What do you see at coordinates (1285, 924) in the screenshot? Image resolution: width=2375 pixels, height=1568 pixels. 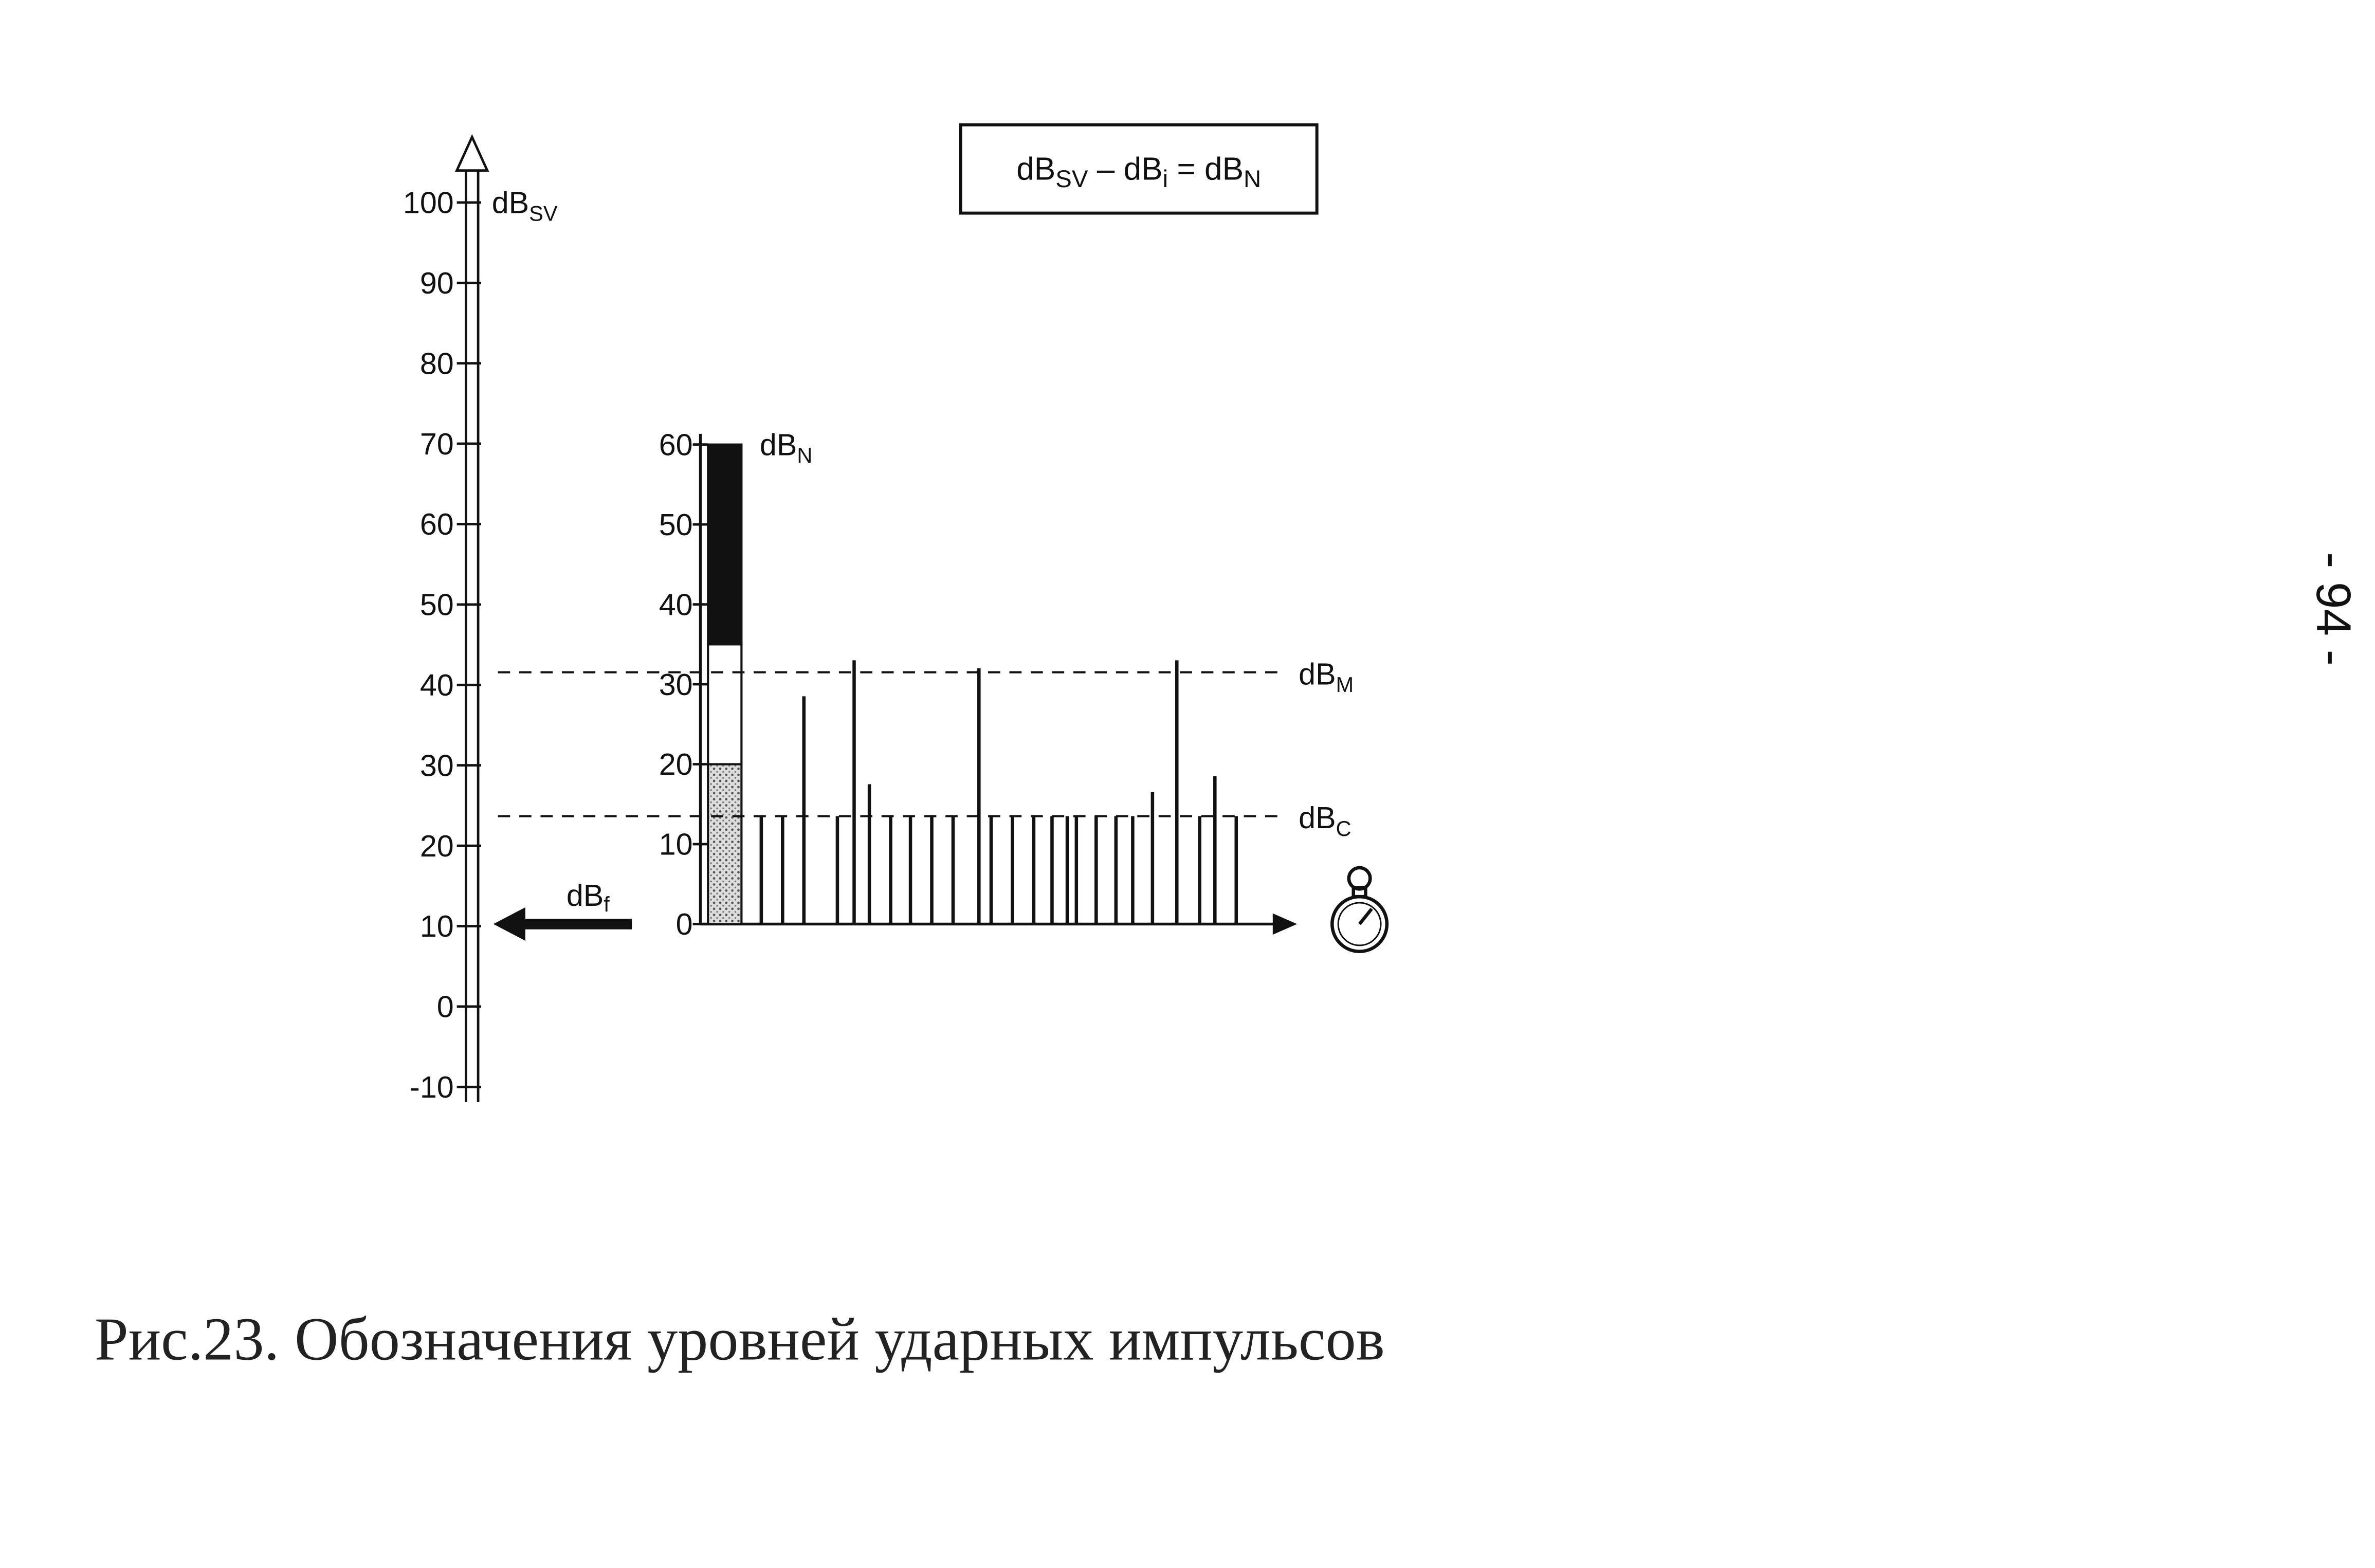 I see `time-arrow` at bounding box center [1285, 924].